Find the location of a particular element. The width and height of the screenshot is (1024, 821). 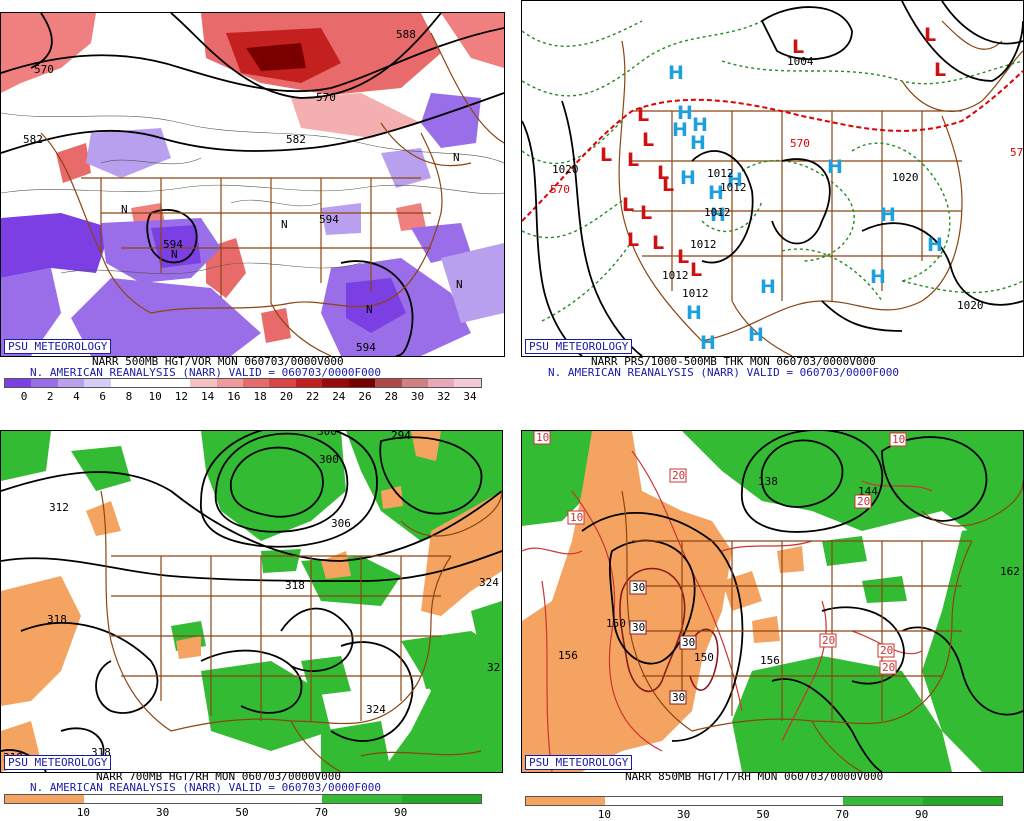

contour-label: 300 is located at coordinates (329, 459).